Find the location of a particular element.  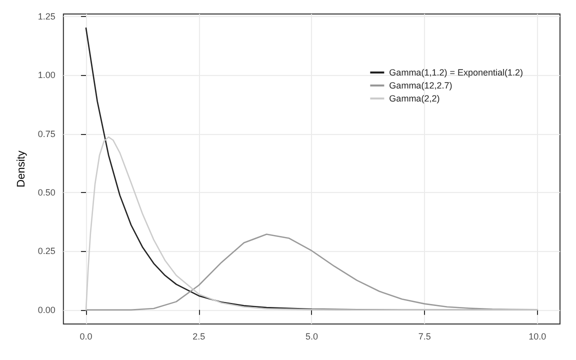

legend-label: Gamma(12,2.7) is located at coordinates (420, 85).